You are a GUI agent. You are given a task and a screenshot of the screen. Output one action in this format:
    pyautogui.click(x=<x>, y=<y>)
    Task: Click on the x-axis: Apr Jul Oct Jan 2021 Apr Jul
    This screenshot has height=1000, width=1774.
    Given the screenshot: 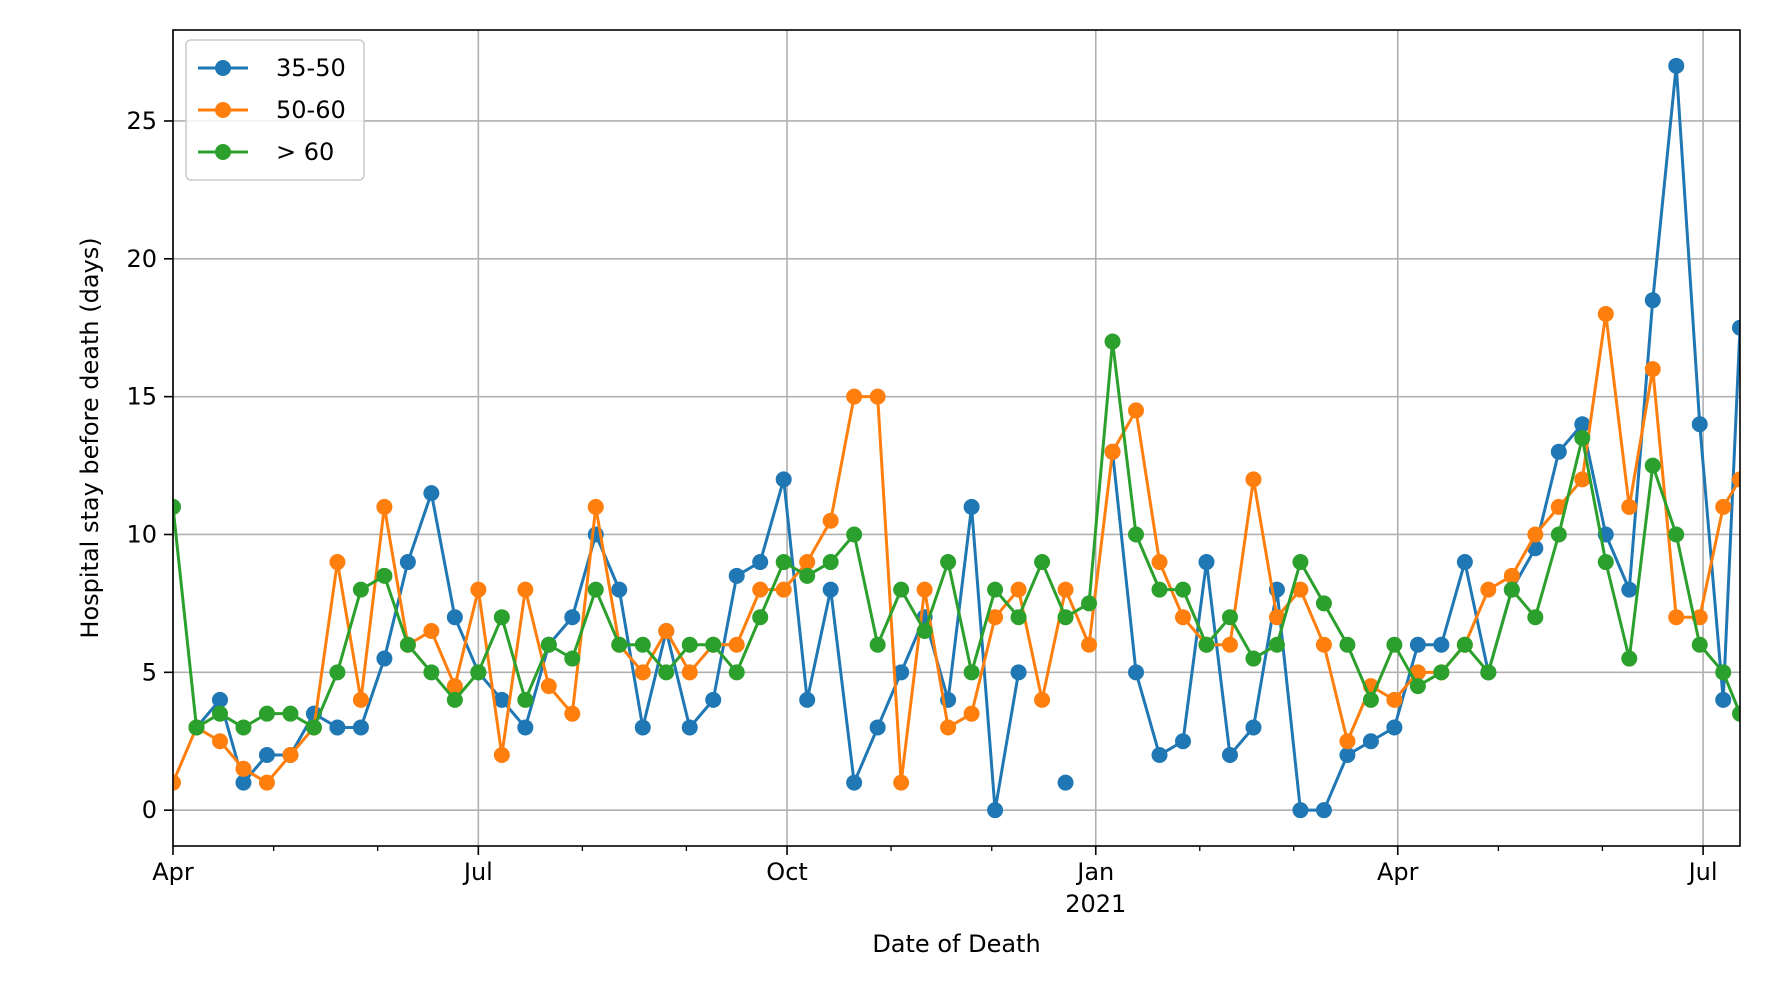 What is the action you would take?
    pyautogui.click(x=935, y=882)
    